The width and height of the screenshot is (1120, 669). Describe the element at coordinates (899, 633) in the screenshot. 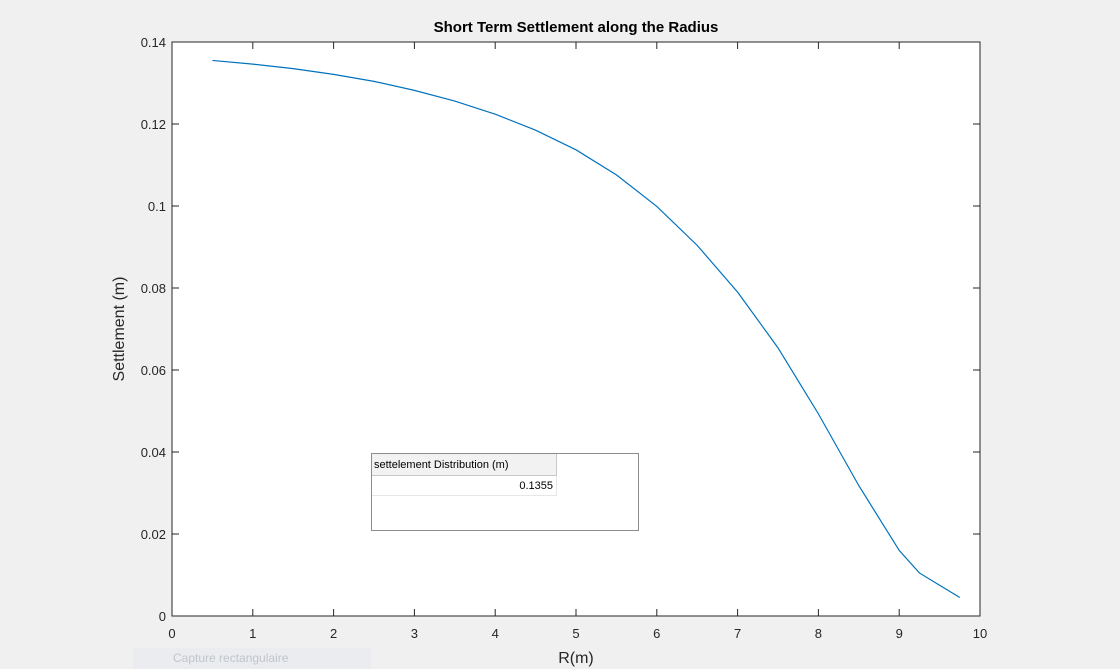

I see `x-tick-label: 9` at that location.